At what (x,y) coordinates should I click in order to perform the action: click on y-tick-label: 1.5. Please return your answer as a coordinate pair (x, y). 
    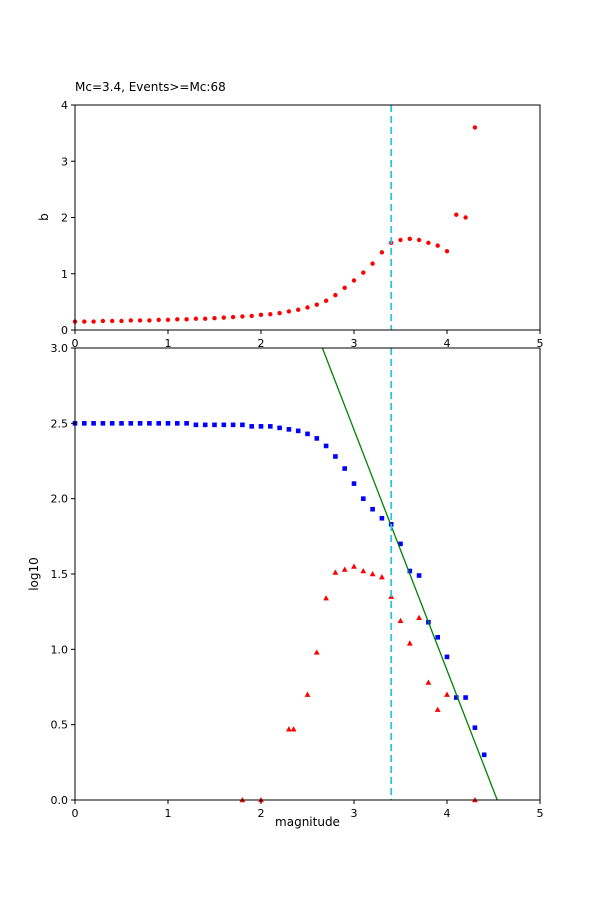
    Looking at the image, I should click on (60, 574).